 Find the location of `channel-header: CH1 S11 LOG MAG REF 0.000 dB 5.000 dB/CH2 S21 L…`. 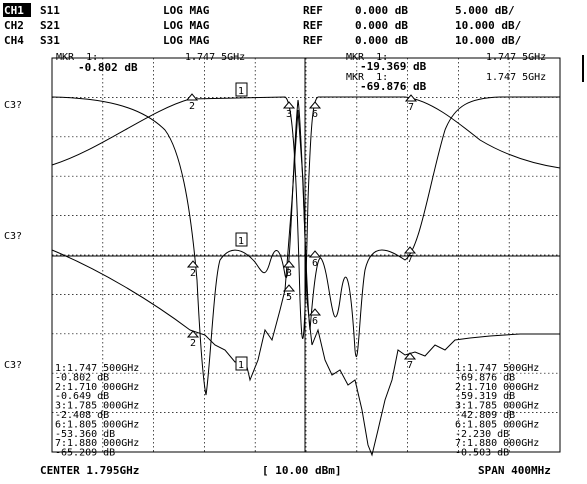

channel-header: CH1 S11 LOG MAG REF 0.000 dB 5.000 dB/CH2 S21 L… is located at coordinates (263, 25).